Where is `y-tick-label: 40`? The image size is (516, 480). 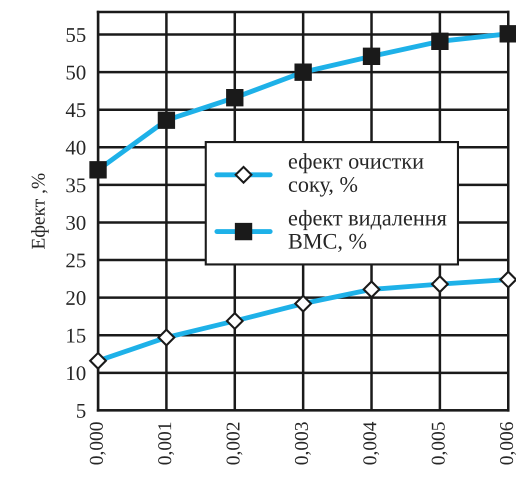 y-tick-label: 40 is located at coordinates (76, 147).